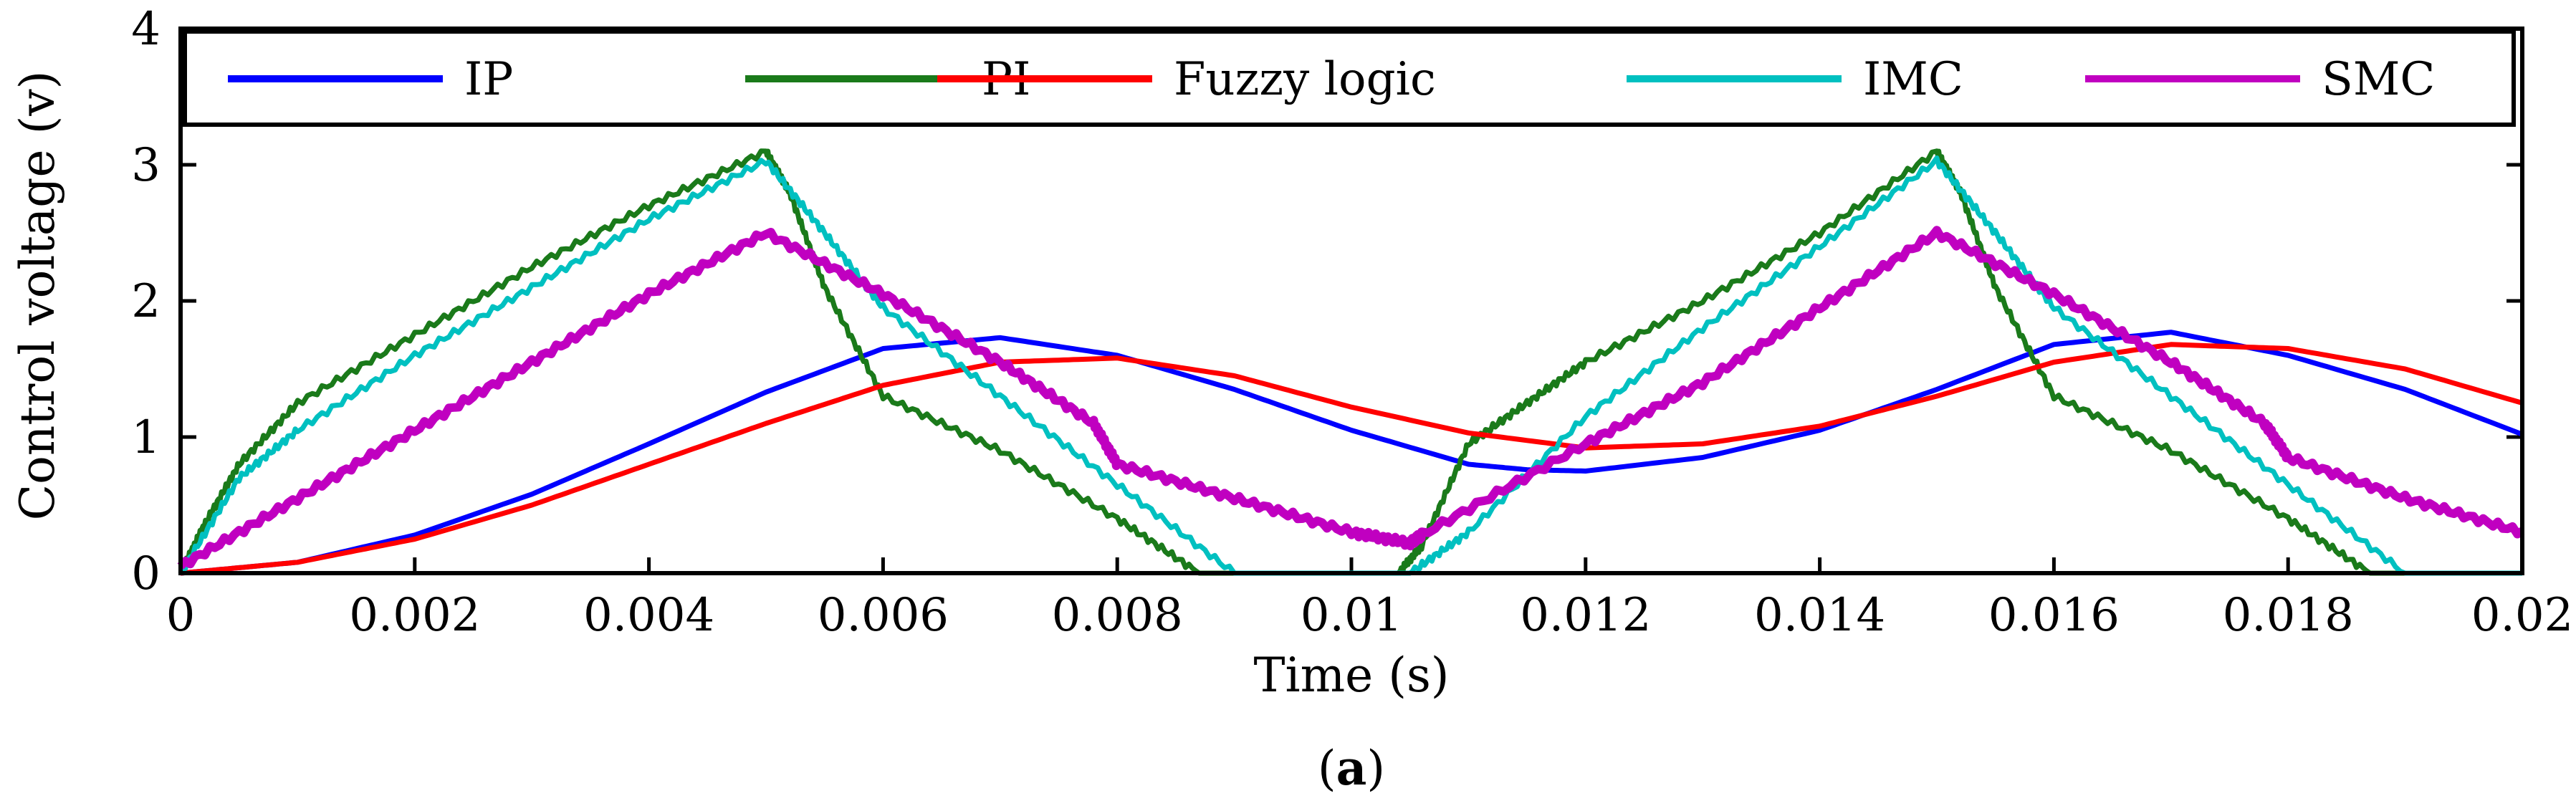  I want to click on x-axis-title: Time (s), so click(1351, 675).